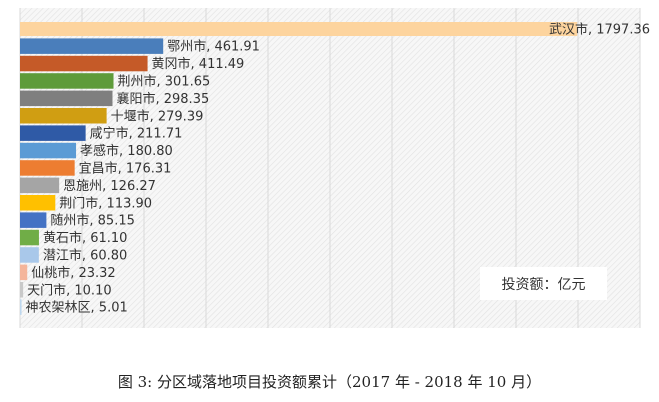 The height and width of the screenshot is (402, 659). I want to click on data-label-3: 黄冈市, 411.49, so click(198, 64).